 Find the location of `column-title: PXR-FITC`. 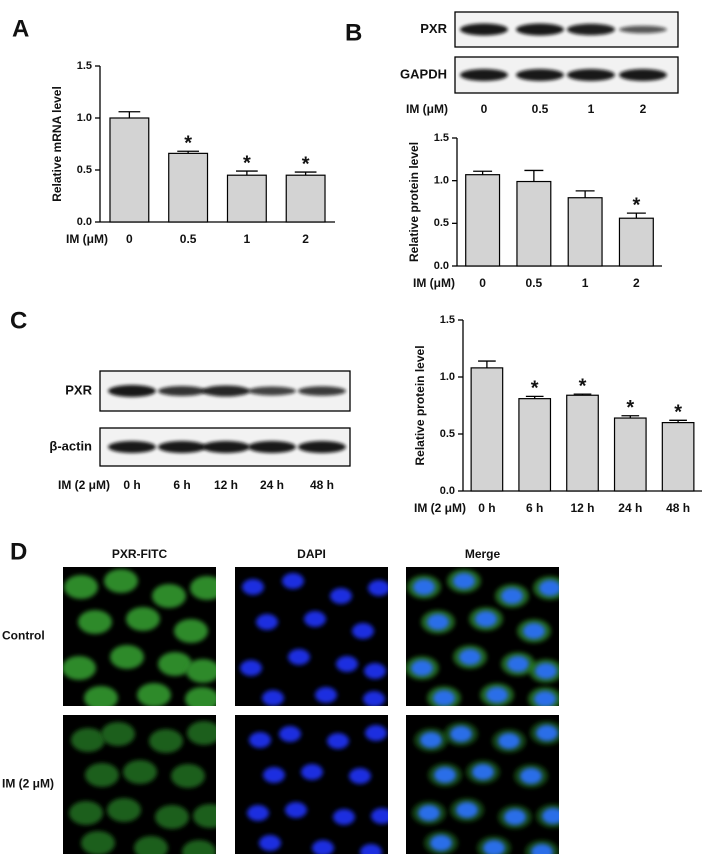

column-title: PXR-FITC is located at coordinates (140, 554).